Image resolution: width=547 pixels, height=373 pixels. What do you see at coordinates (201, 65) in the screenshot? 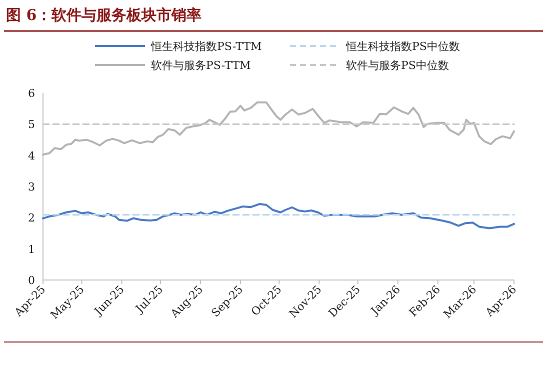
I see `legend-label: 软件与服务PS-TTM` at bounding box center [201, 65].